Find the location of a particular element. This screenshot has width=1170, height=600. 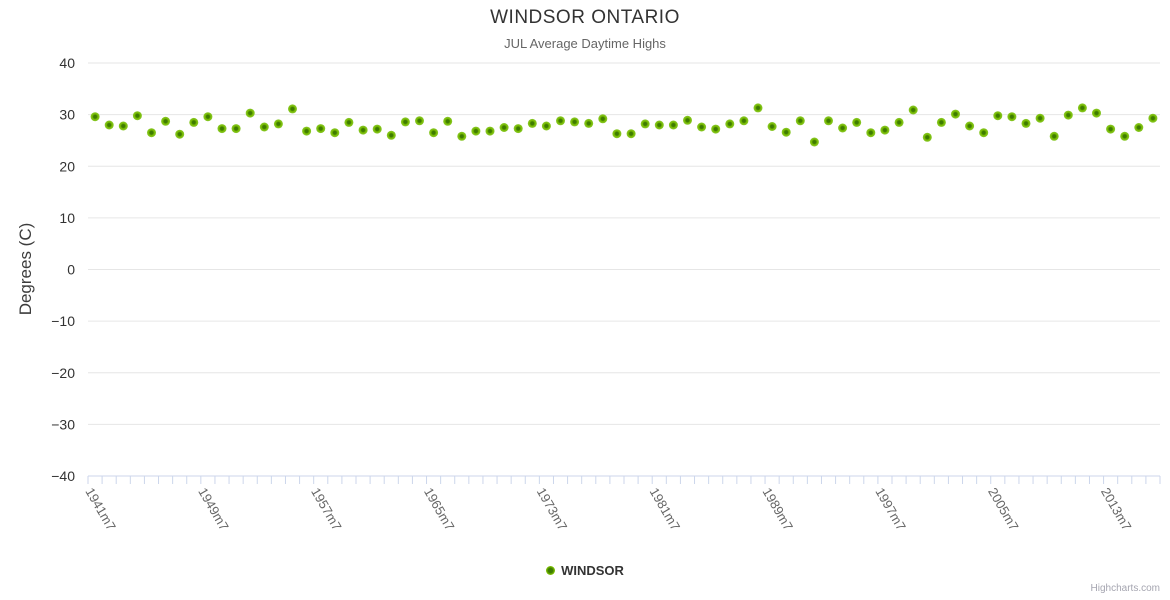

y-axis-label: −40 is located at coordinates (63, 476).